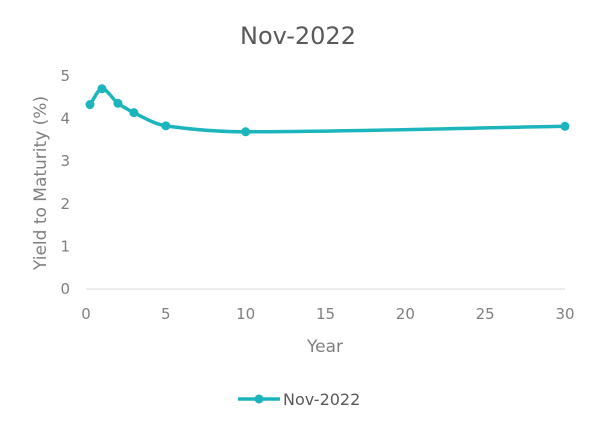 The height and width of the screenshot is (430, 597). What do you see at coordinates (321, 399) in the screenshot?
I see `legend-label: Nov-2022` at bounding box center [321, 399].